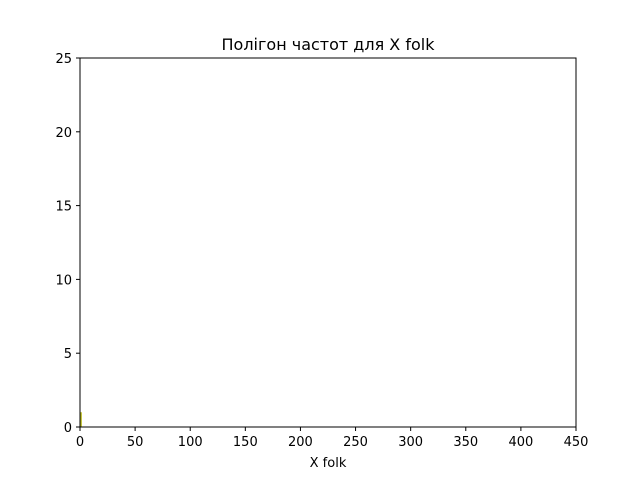 This screenshot has height=480, width=640. What do you see at coordinates (63, 280) in the screenshot?
I see `y-tick-label: 10` at bounding box center [63, 280].